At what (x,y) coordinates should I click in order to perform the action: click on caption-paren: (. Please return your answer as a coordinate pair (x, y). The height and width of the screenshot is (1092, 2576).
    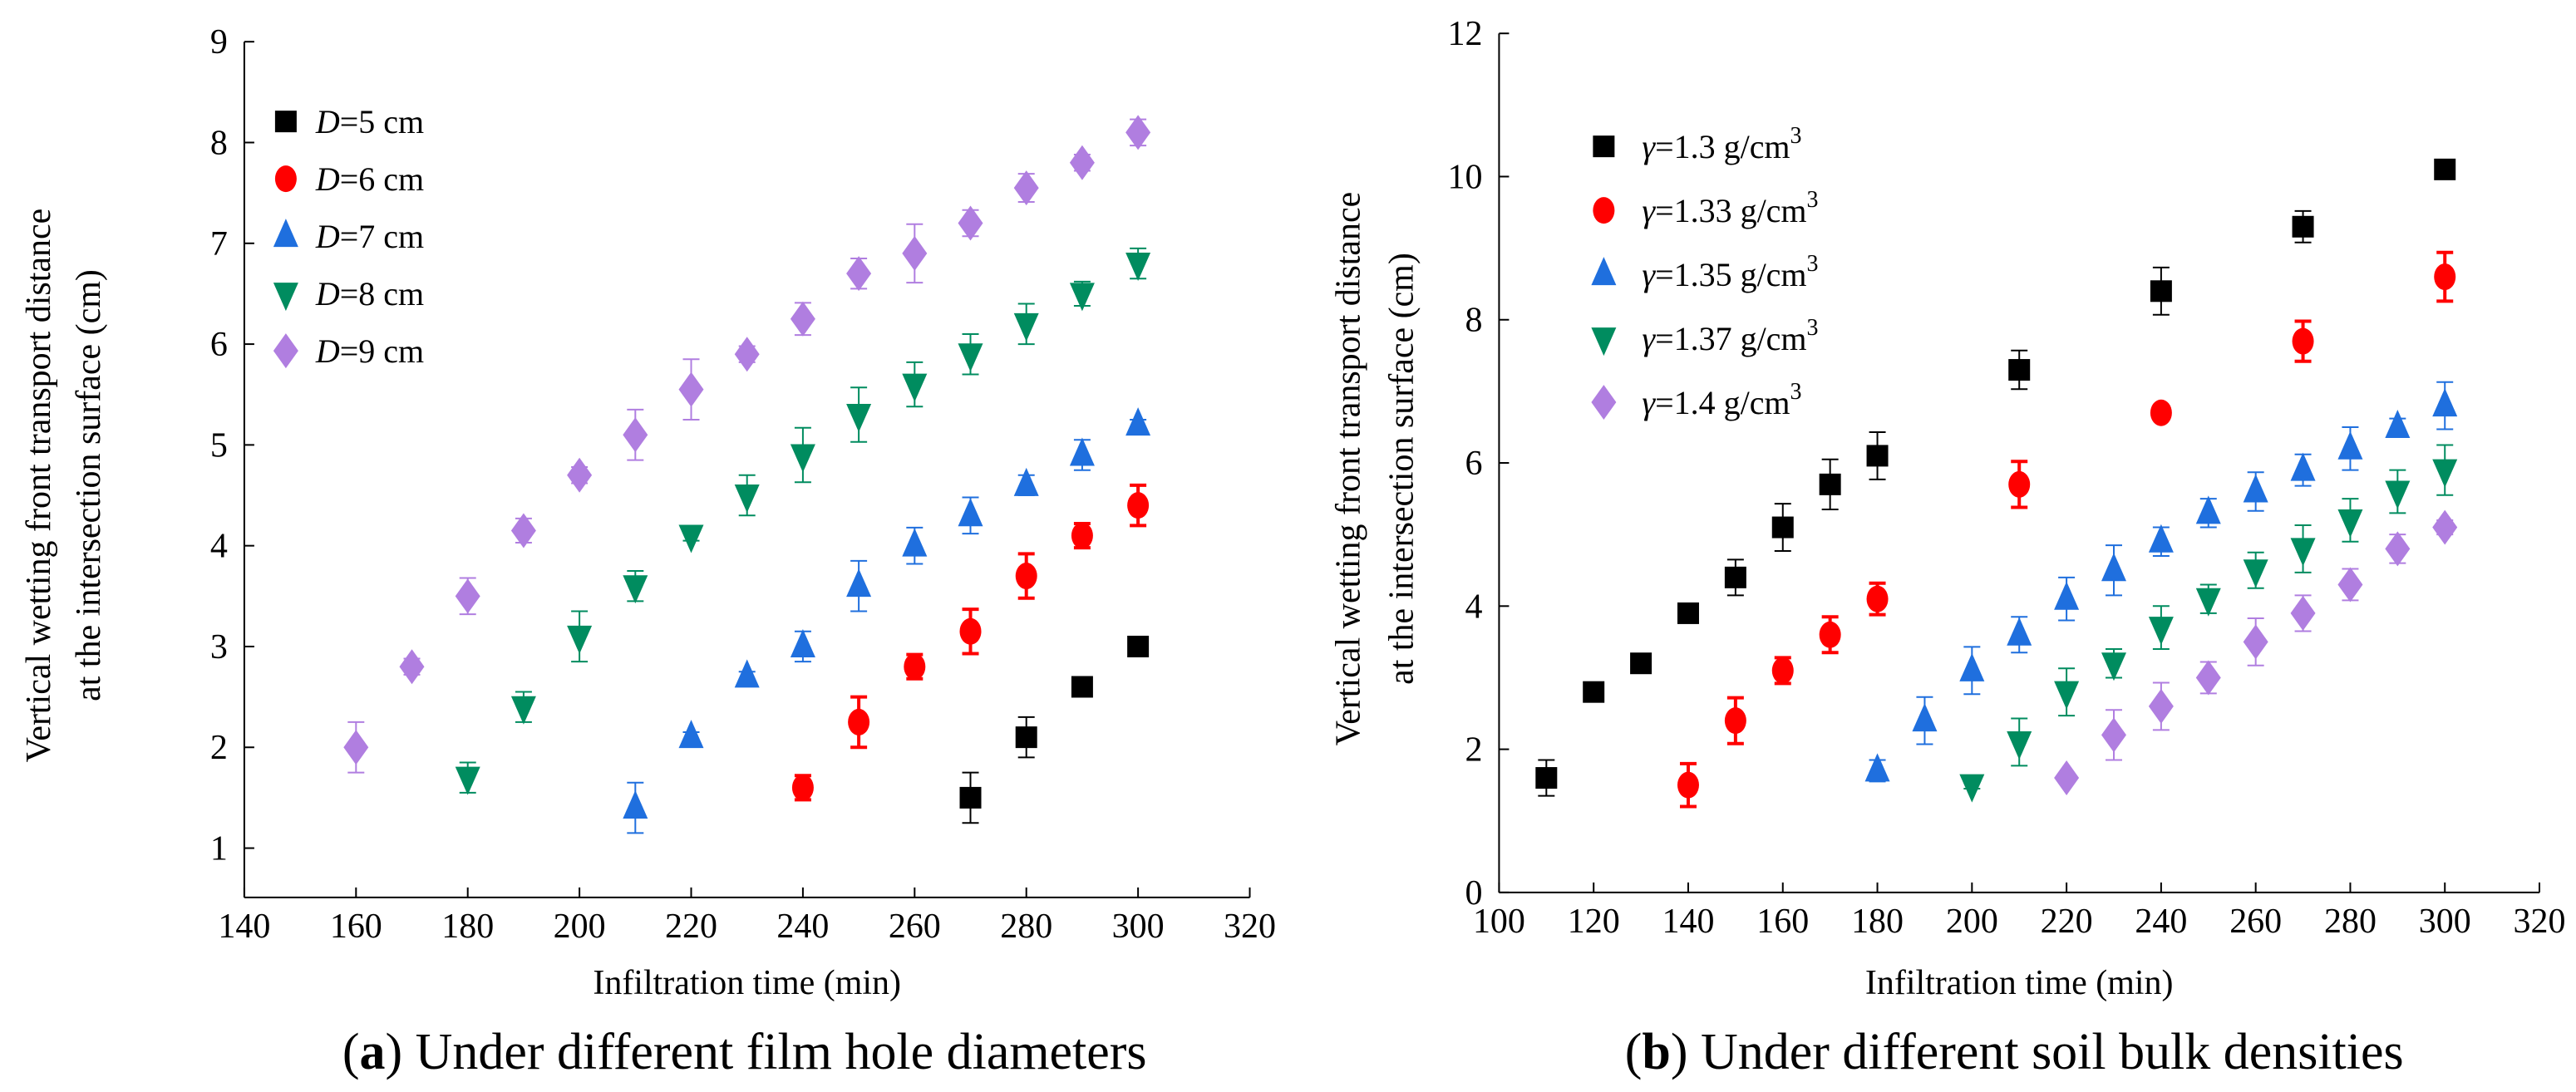
    Looking at the image, I should click on (351, 1052).